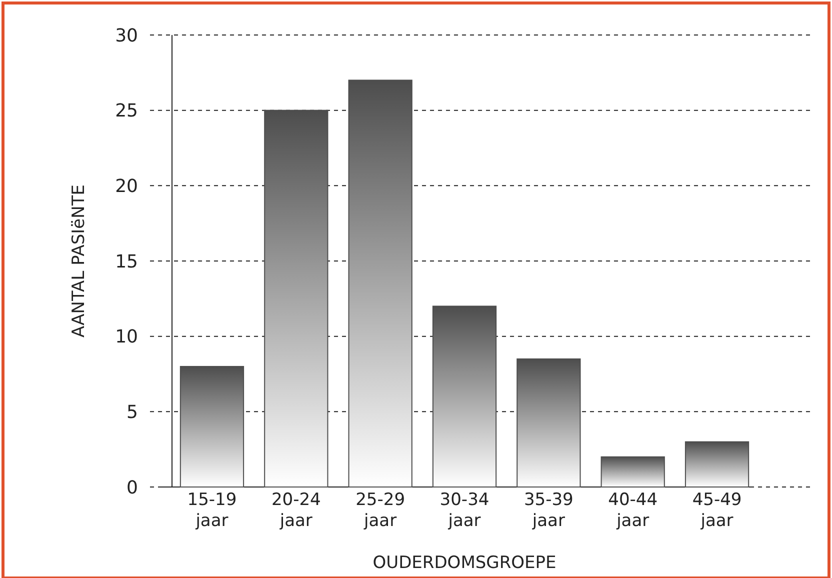 The image size is (832, 578). What do you see at coordinates (549, 510) in the screenshot?
I see `x-tick-label: 35-39 jaar` at bounding box center [549, 510].